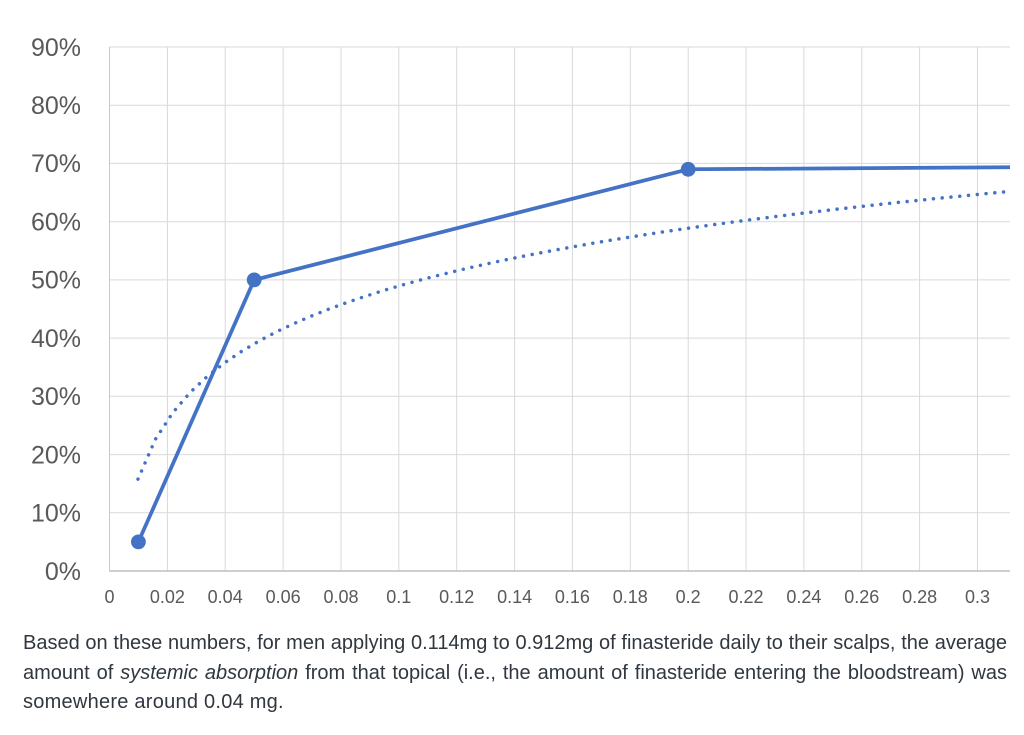 Image resolution: width=1024 pixels, height=735 pixels. What do you see at coordinates (340, 597) in the screenshot?
I see `svg-text: 0.08` at bounding box center [340, 597].